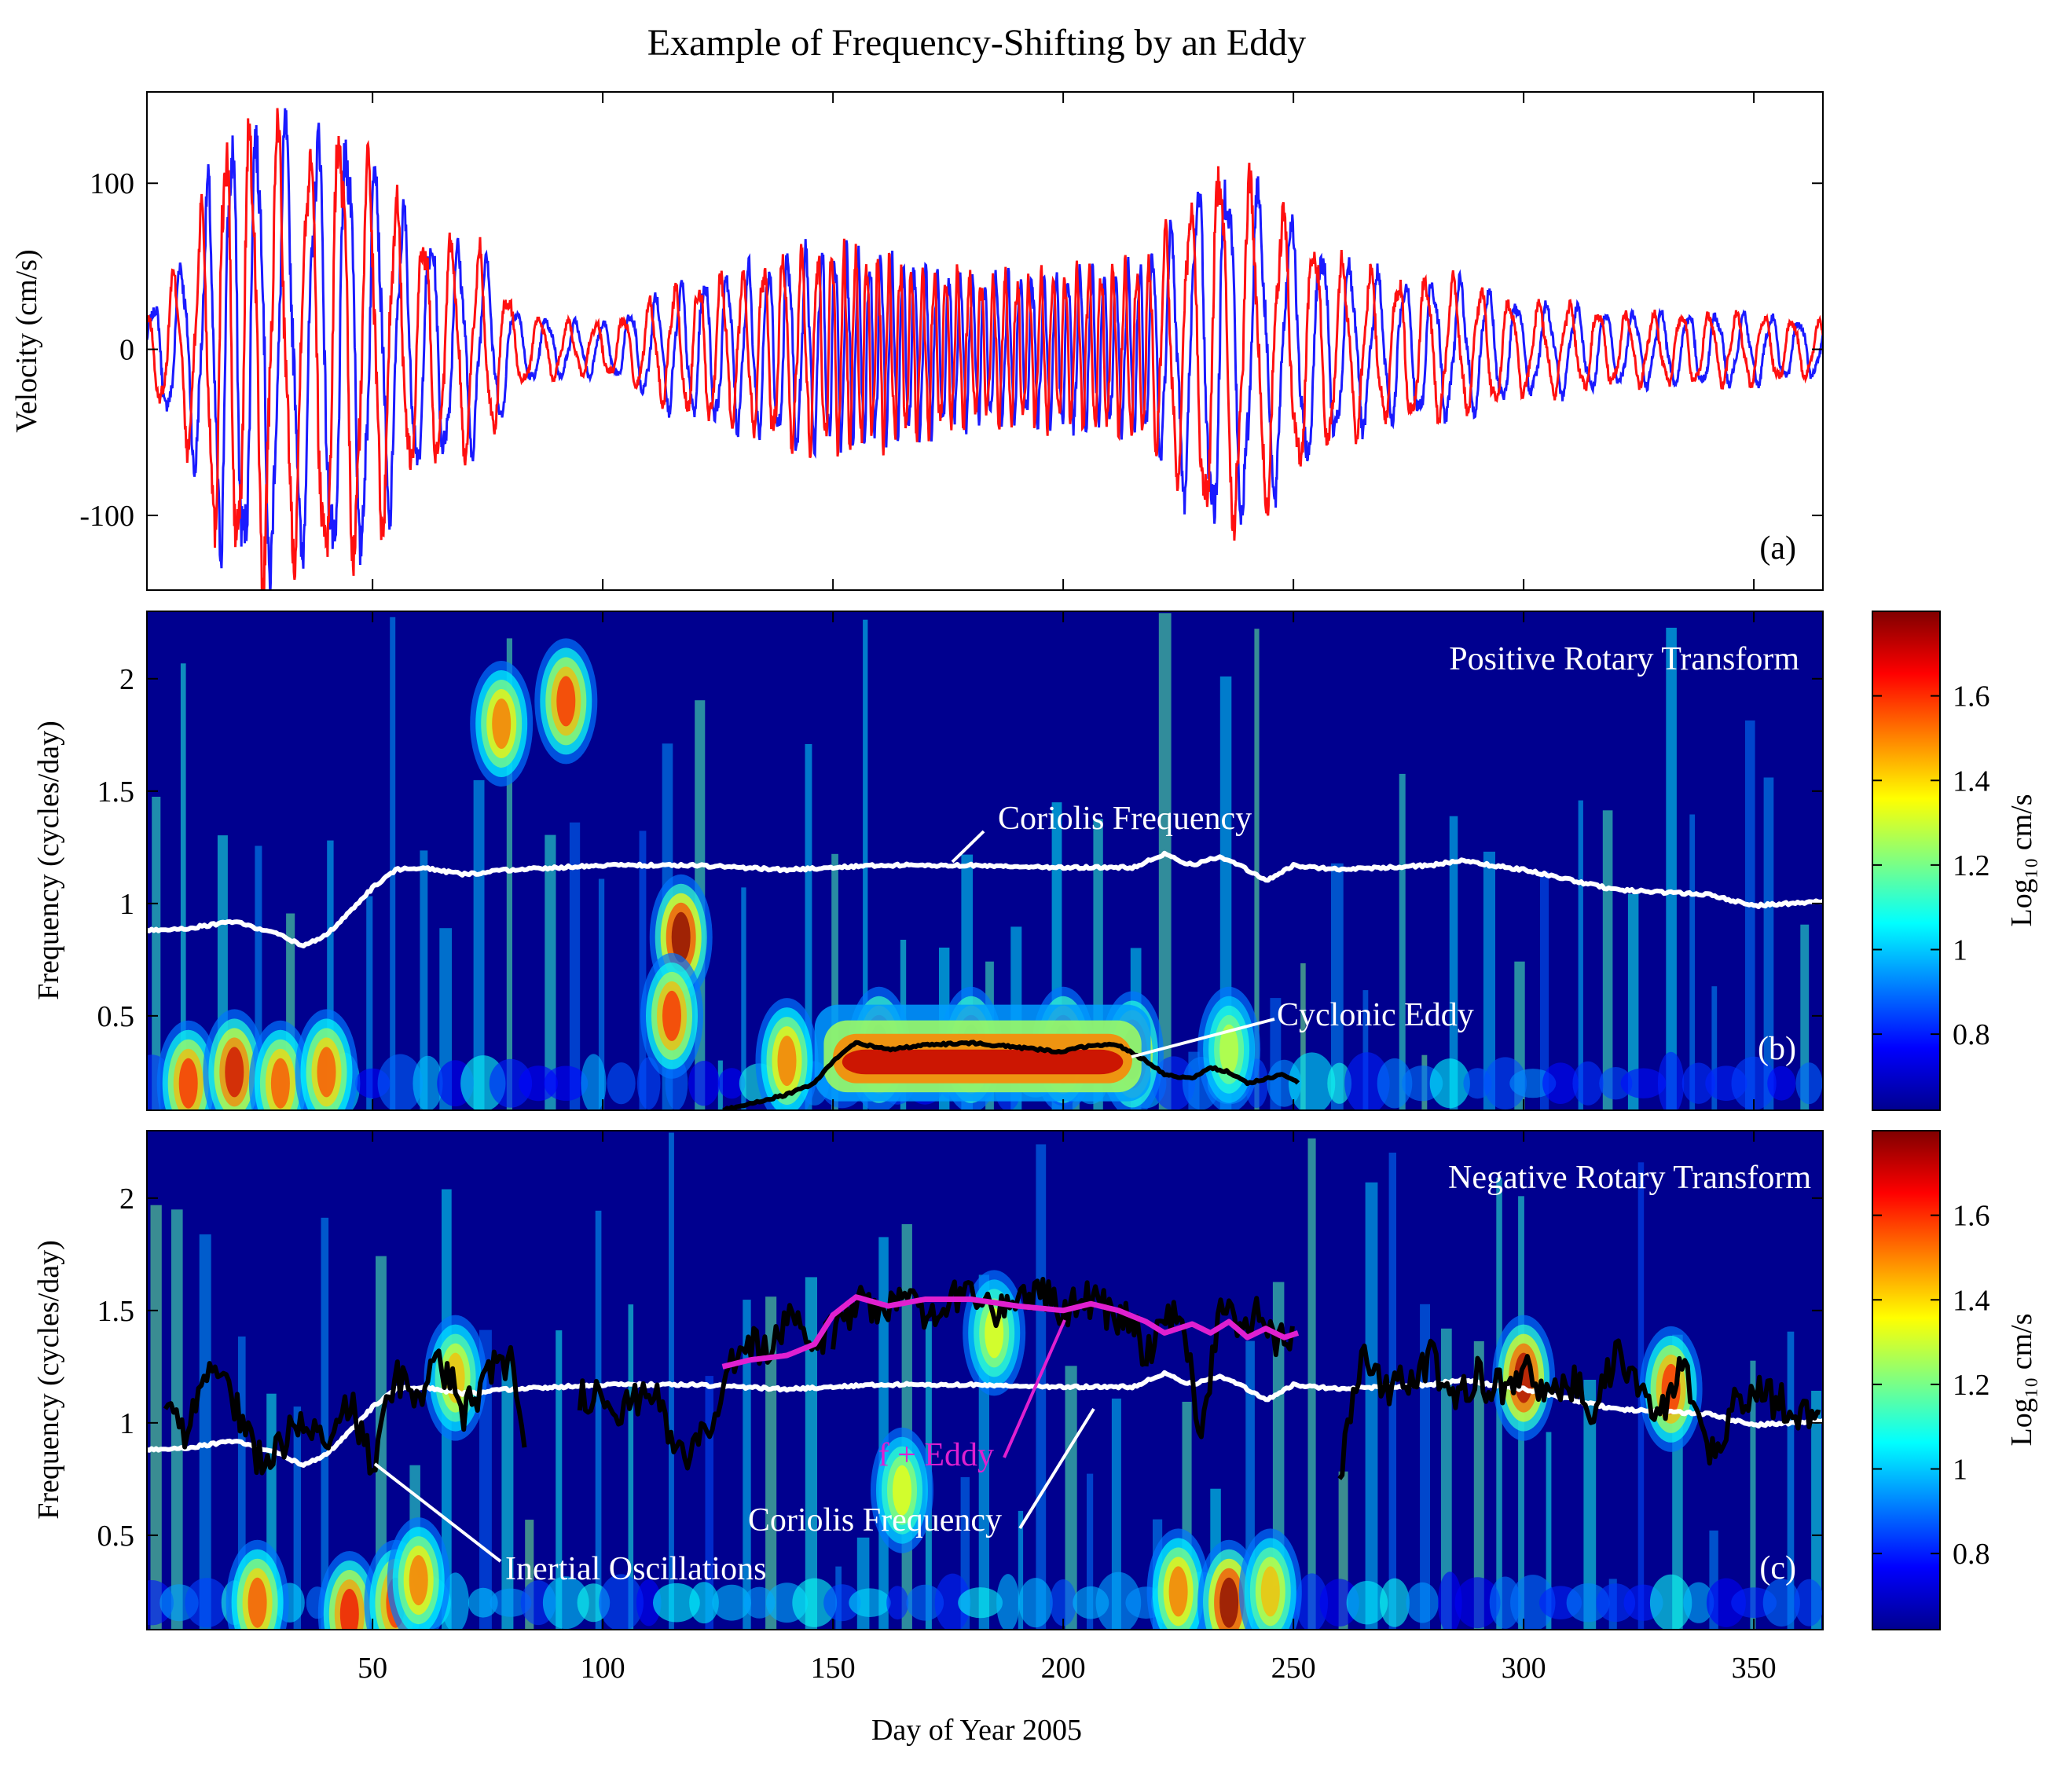 This screenshot has width=2072, height=1775. What do you see at coordinates (1971, 1385) in the screenshot?
I see `colorbar-tick-label: 1.2` at bounding box center [1971, 1385].